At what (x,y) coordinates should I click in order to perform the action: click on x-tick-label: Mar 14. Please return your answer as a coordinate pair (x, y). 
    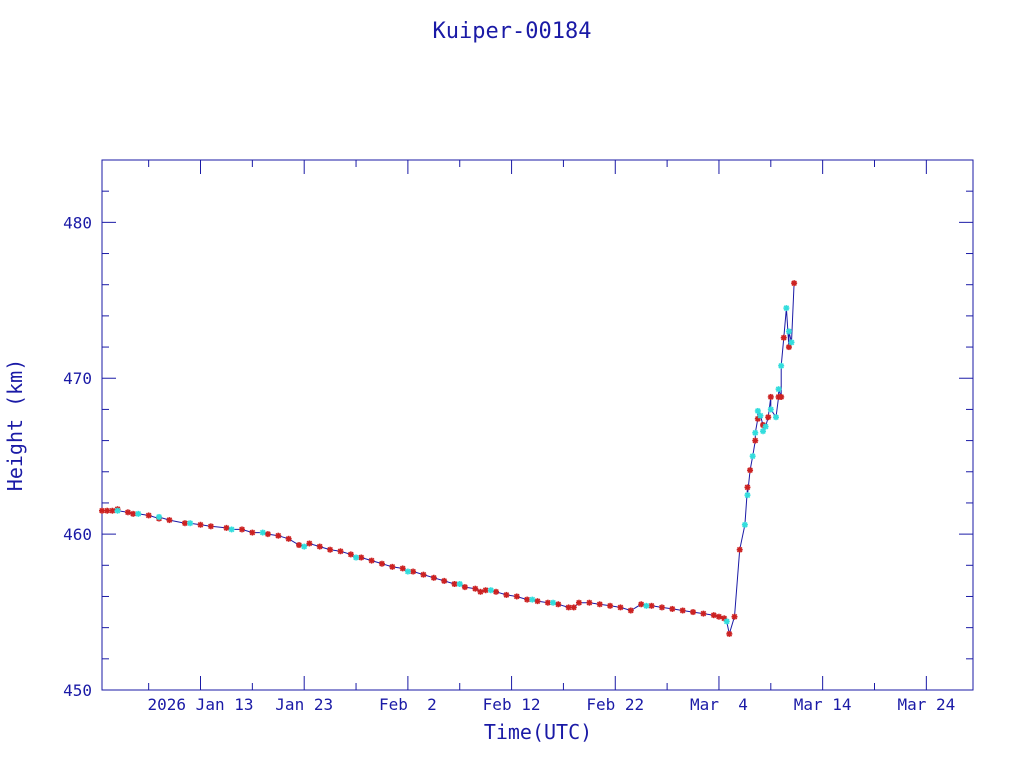
    Looking at the image, I should click on (823, 704).